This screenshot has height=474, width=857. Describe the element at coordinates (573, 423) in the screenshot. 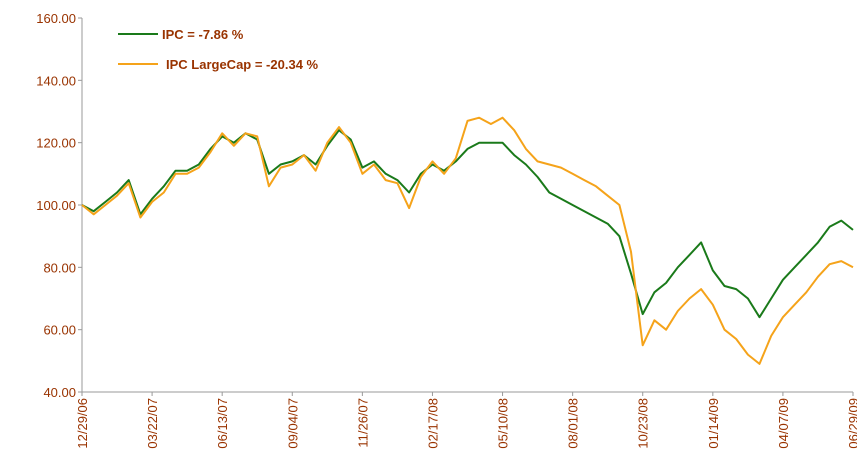

I see `x-tick-label: 08/01/08` at that location.